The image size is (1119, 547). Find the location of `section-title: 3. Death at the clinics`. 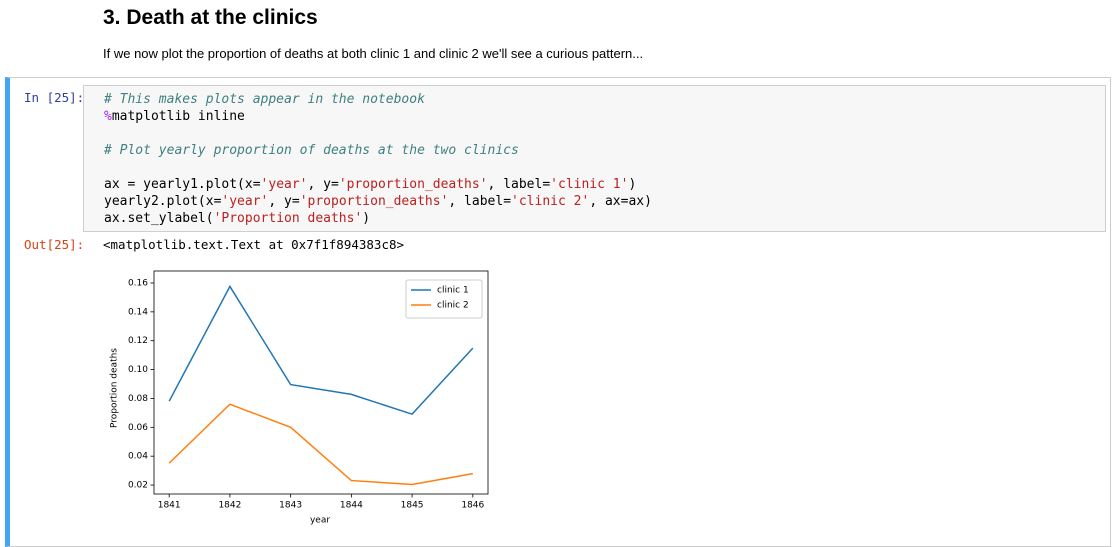

section-title: 3. Death at the clinics is located at coordinates (210, 17).